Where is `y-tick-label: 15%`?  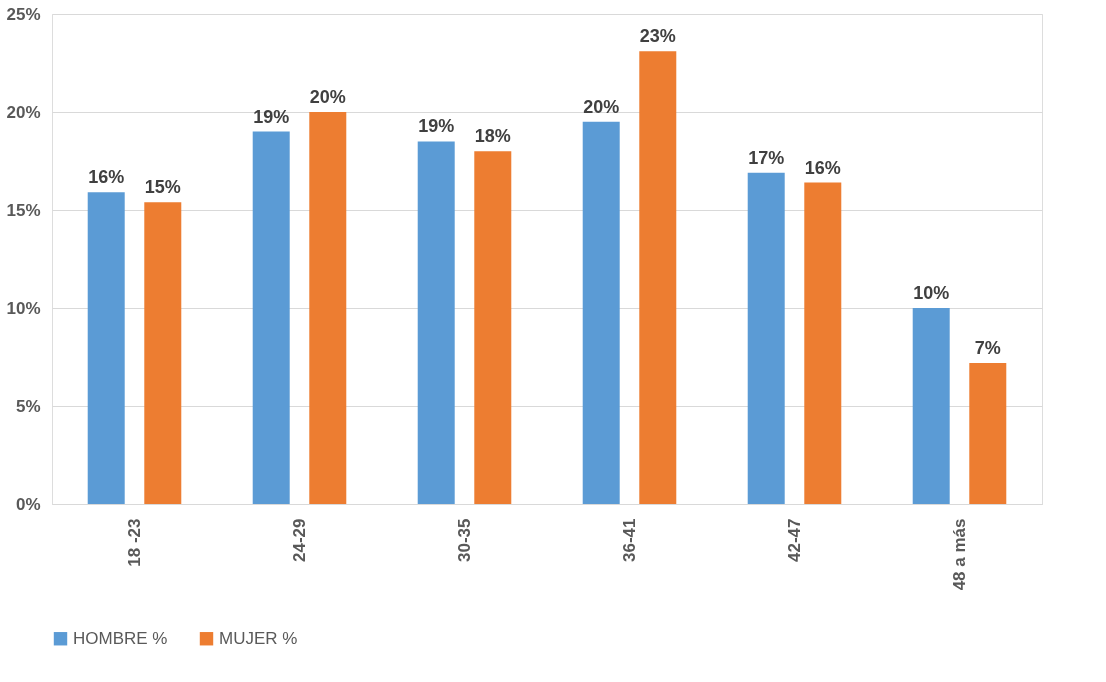 y-tick-label: 15% is located at coordinates (23, 210).